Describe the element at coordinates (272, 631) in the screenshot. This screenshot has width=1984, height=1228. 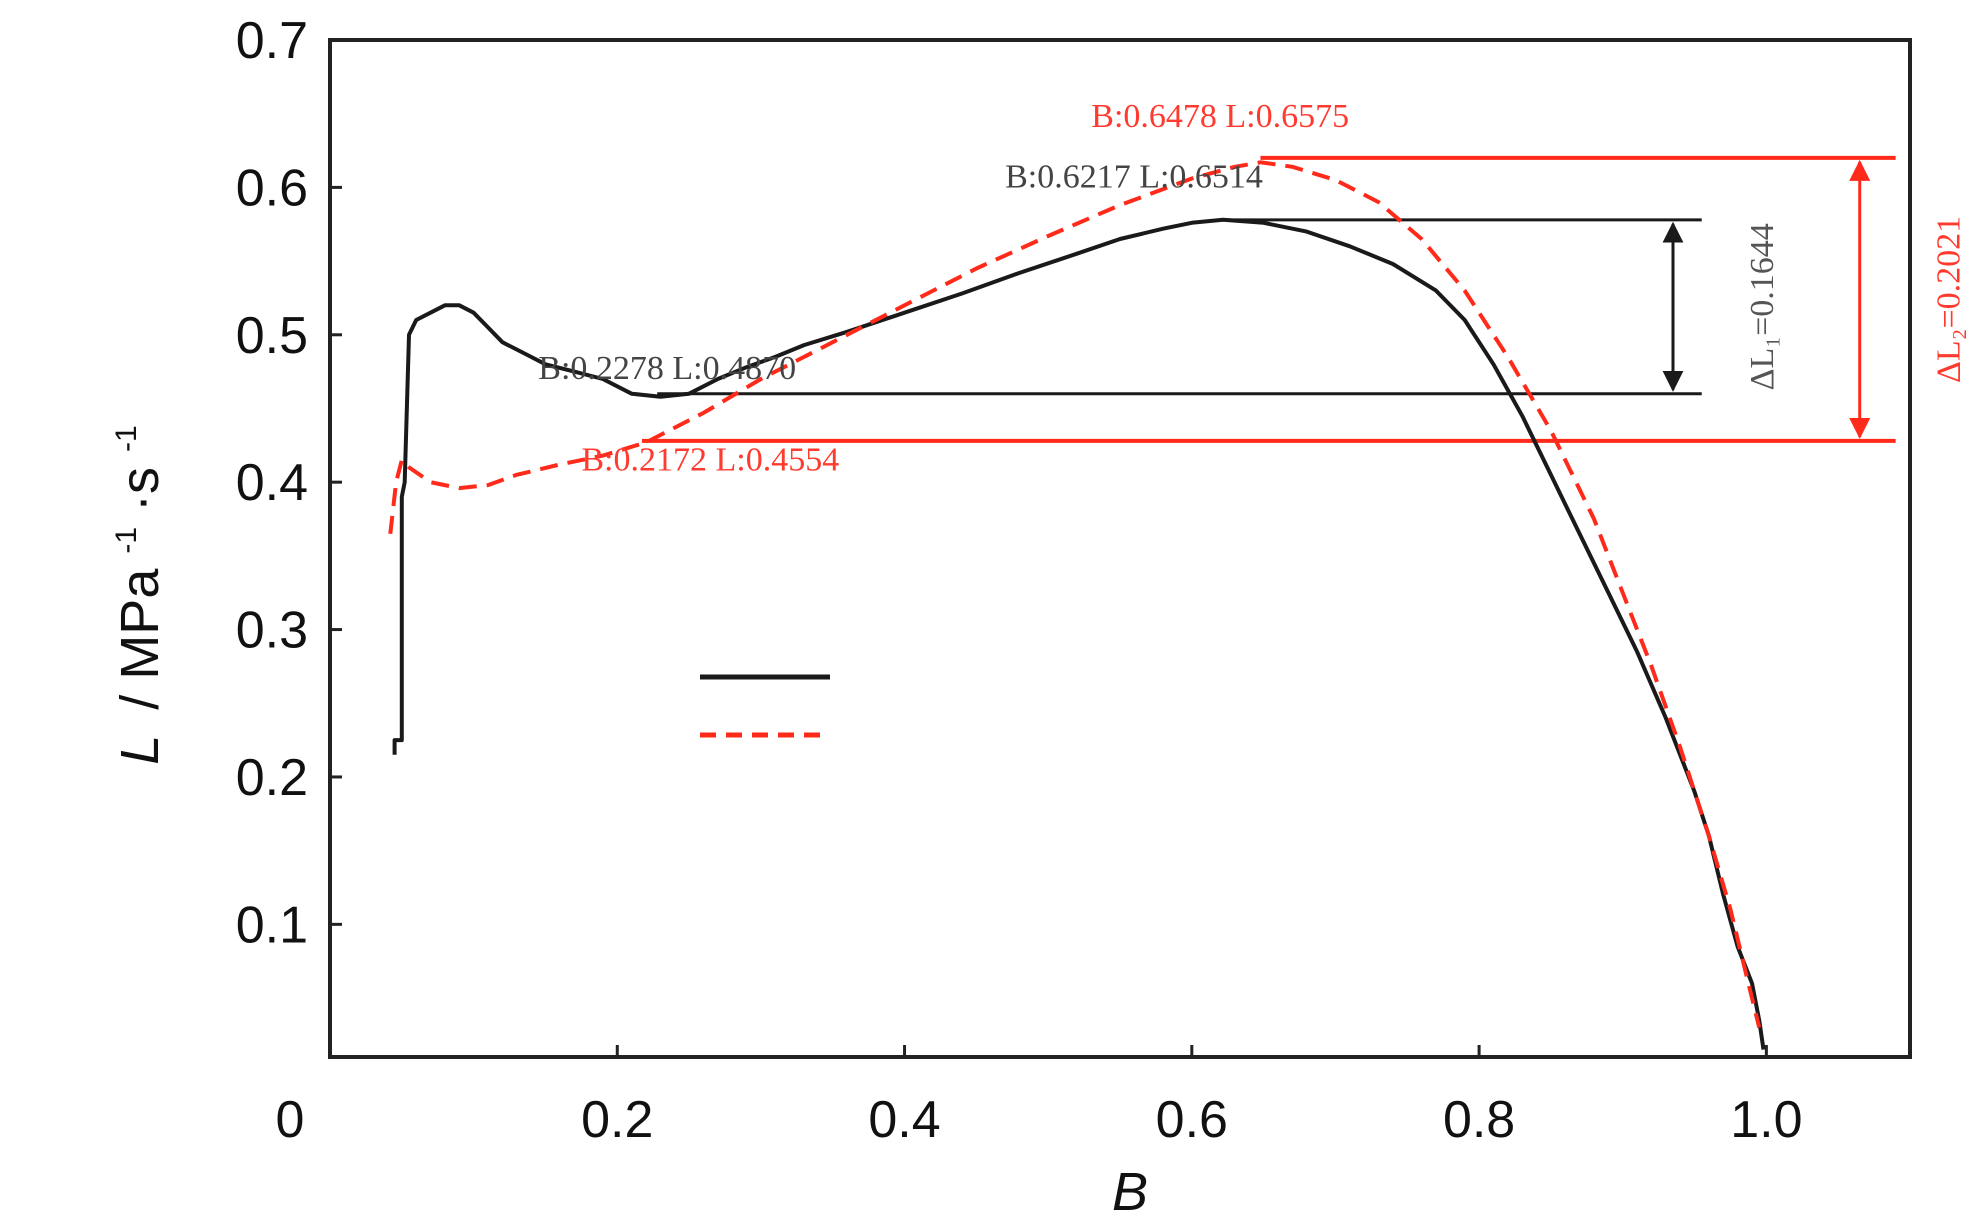
I see `y-tick-label: 0.3` at that location.